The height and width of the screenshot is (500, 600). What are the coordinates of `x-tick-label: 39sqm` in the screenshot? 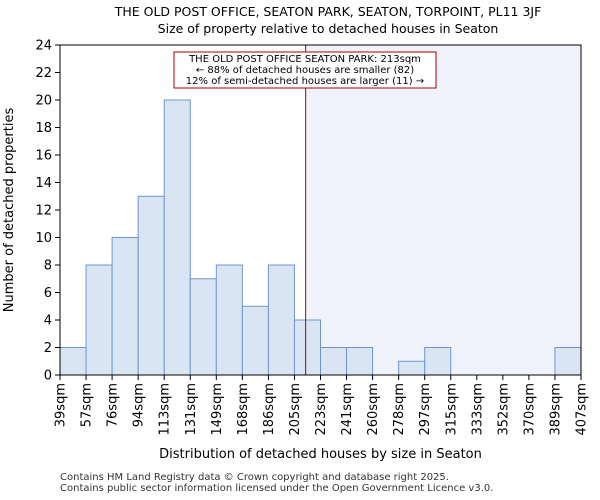 It's located at (61, 405).